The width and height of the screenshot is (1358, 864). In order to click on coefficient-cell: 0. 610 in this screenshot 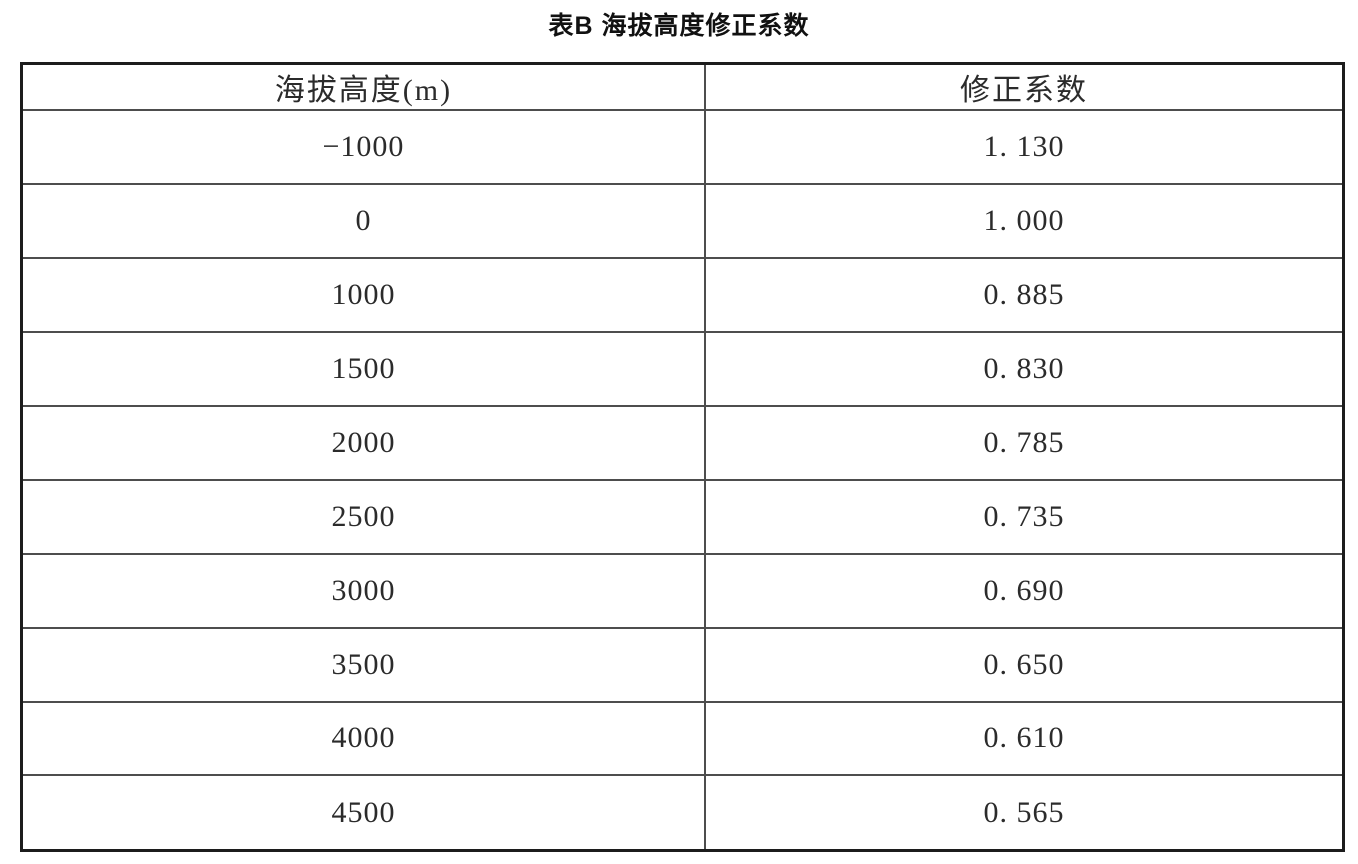, I will do `click(1024, 738)`.